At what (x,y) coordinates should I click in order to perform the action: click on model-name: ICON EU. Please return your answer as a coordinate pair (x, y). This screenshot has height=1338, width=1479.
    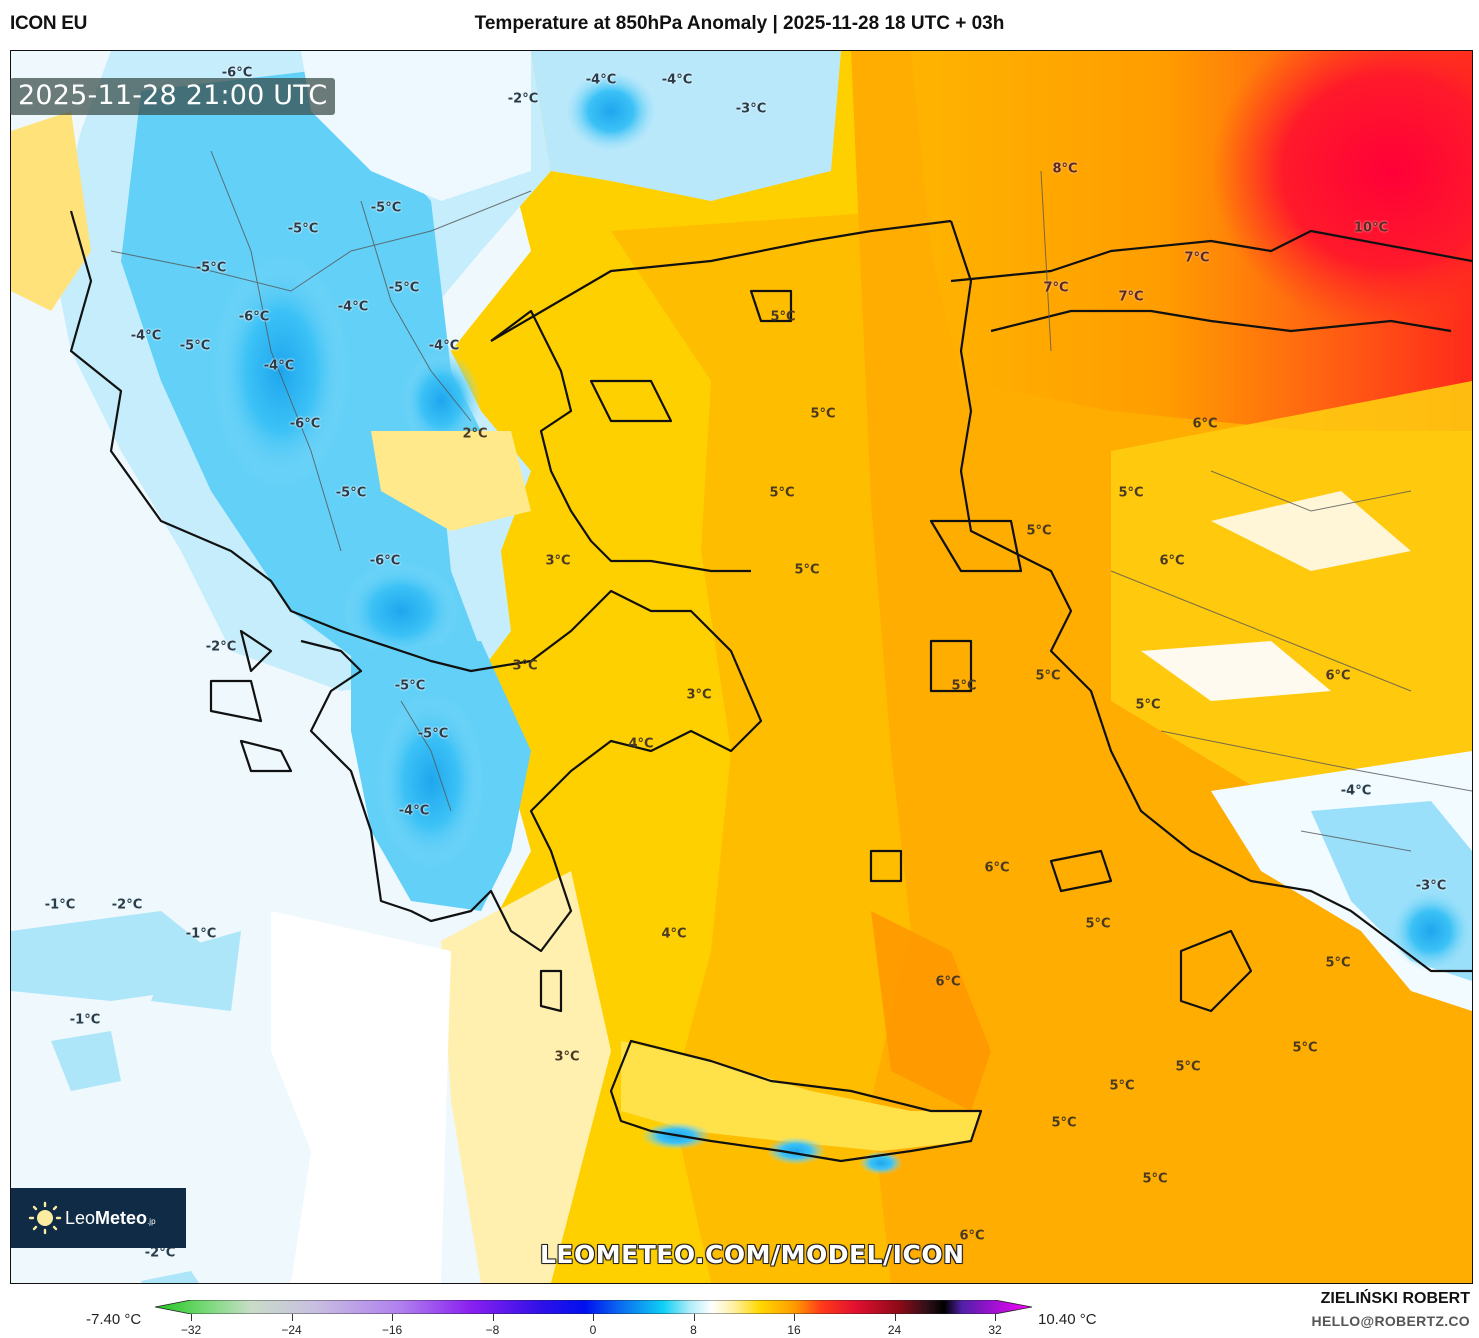
    Looking at the image, I should click on (49, 23).